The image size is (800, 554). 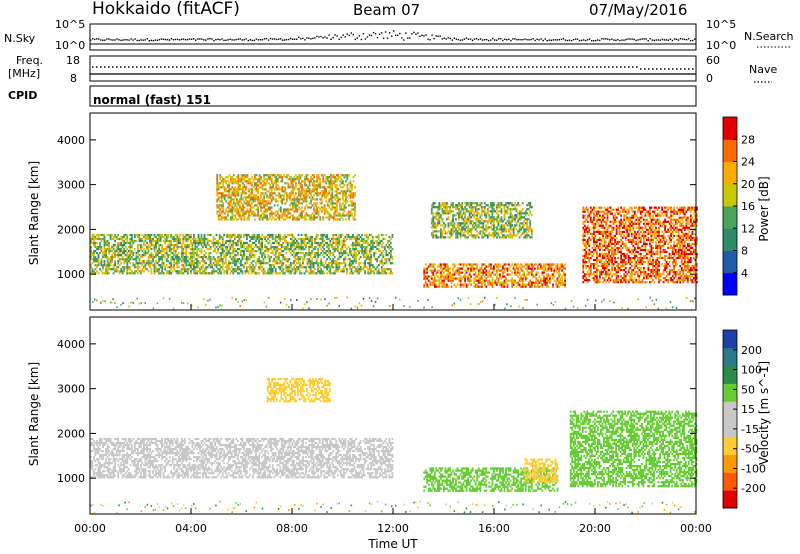 I want to click on nsky-panel: N.Sky 10^5 10^0 N.Search 10^5 10^0, so click(x=399, y=35).